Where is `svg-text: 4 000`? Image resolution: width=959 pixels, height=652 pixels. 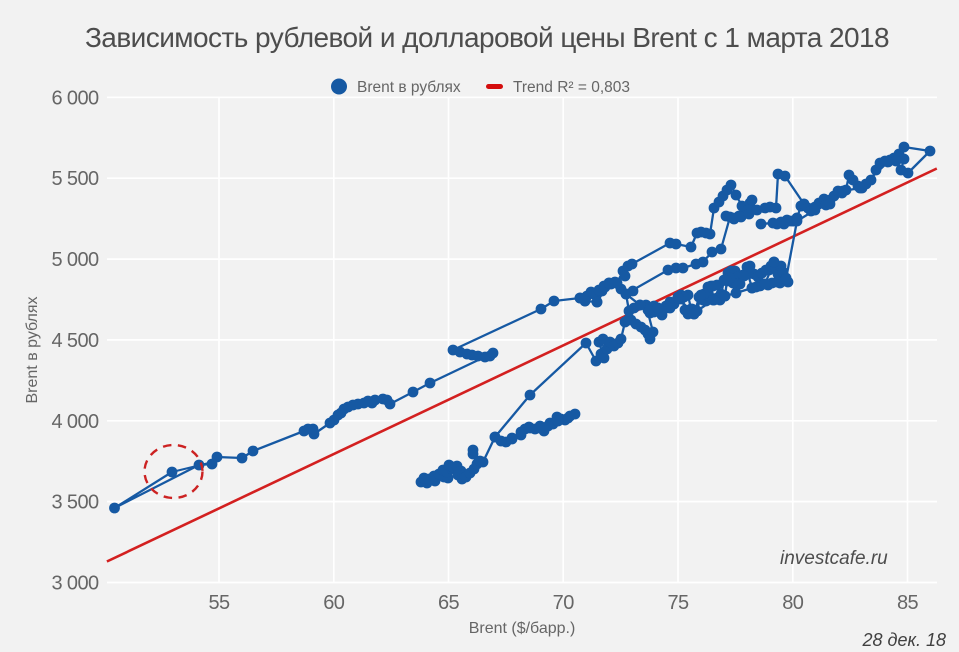 svg-text: 4 000 is located at coordinates (75, 422).